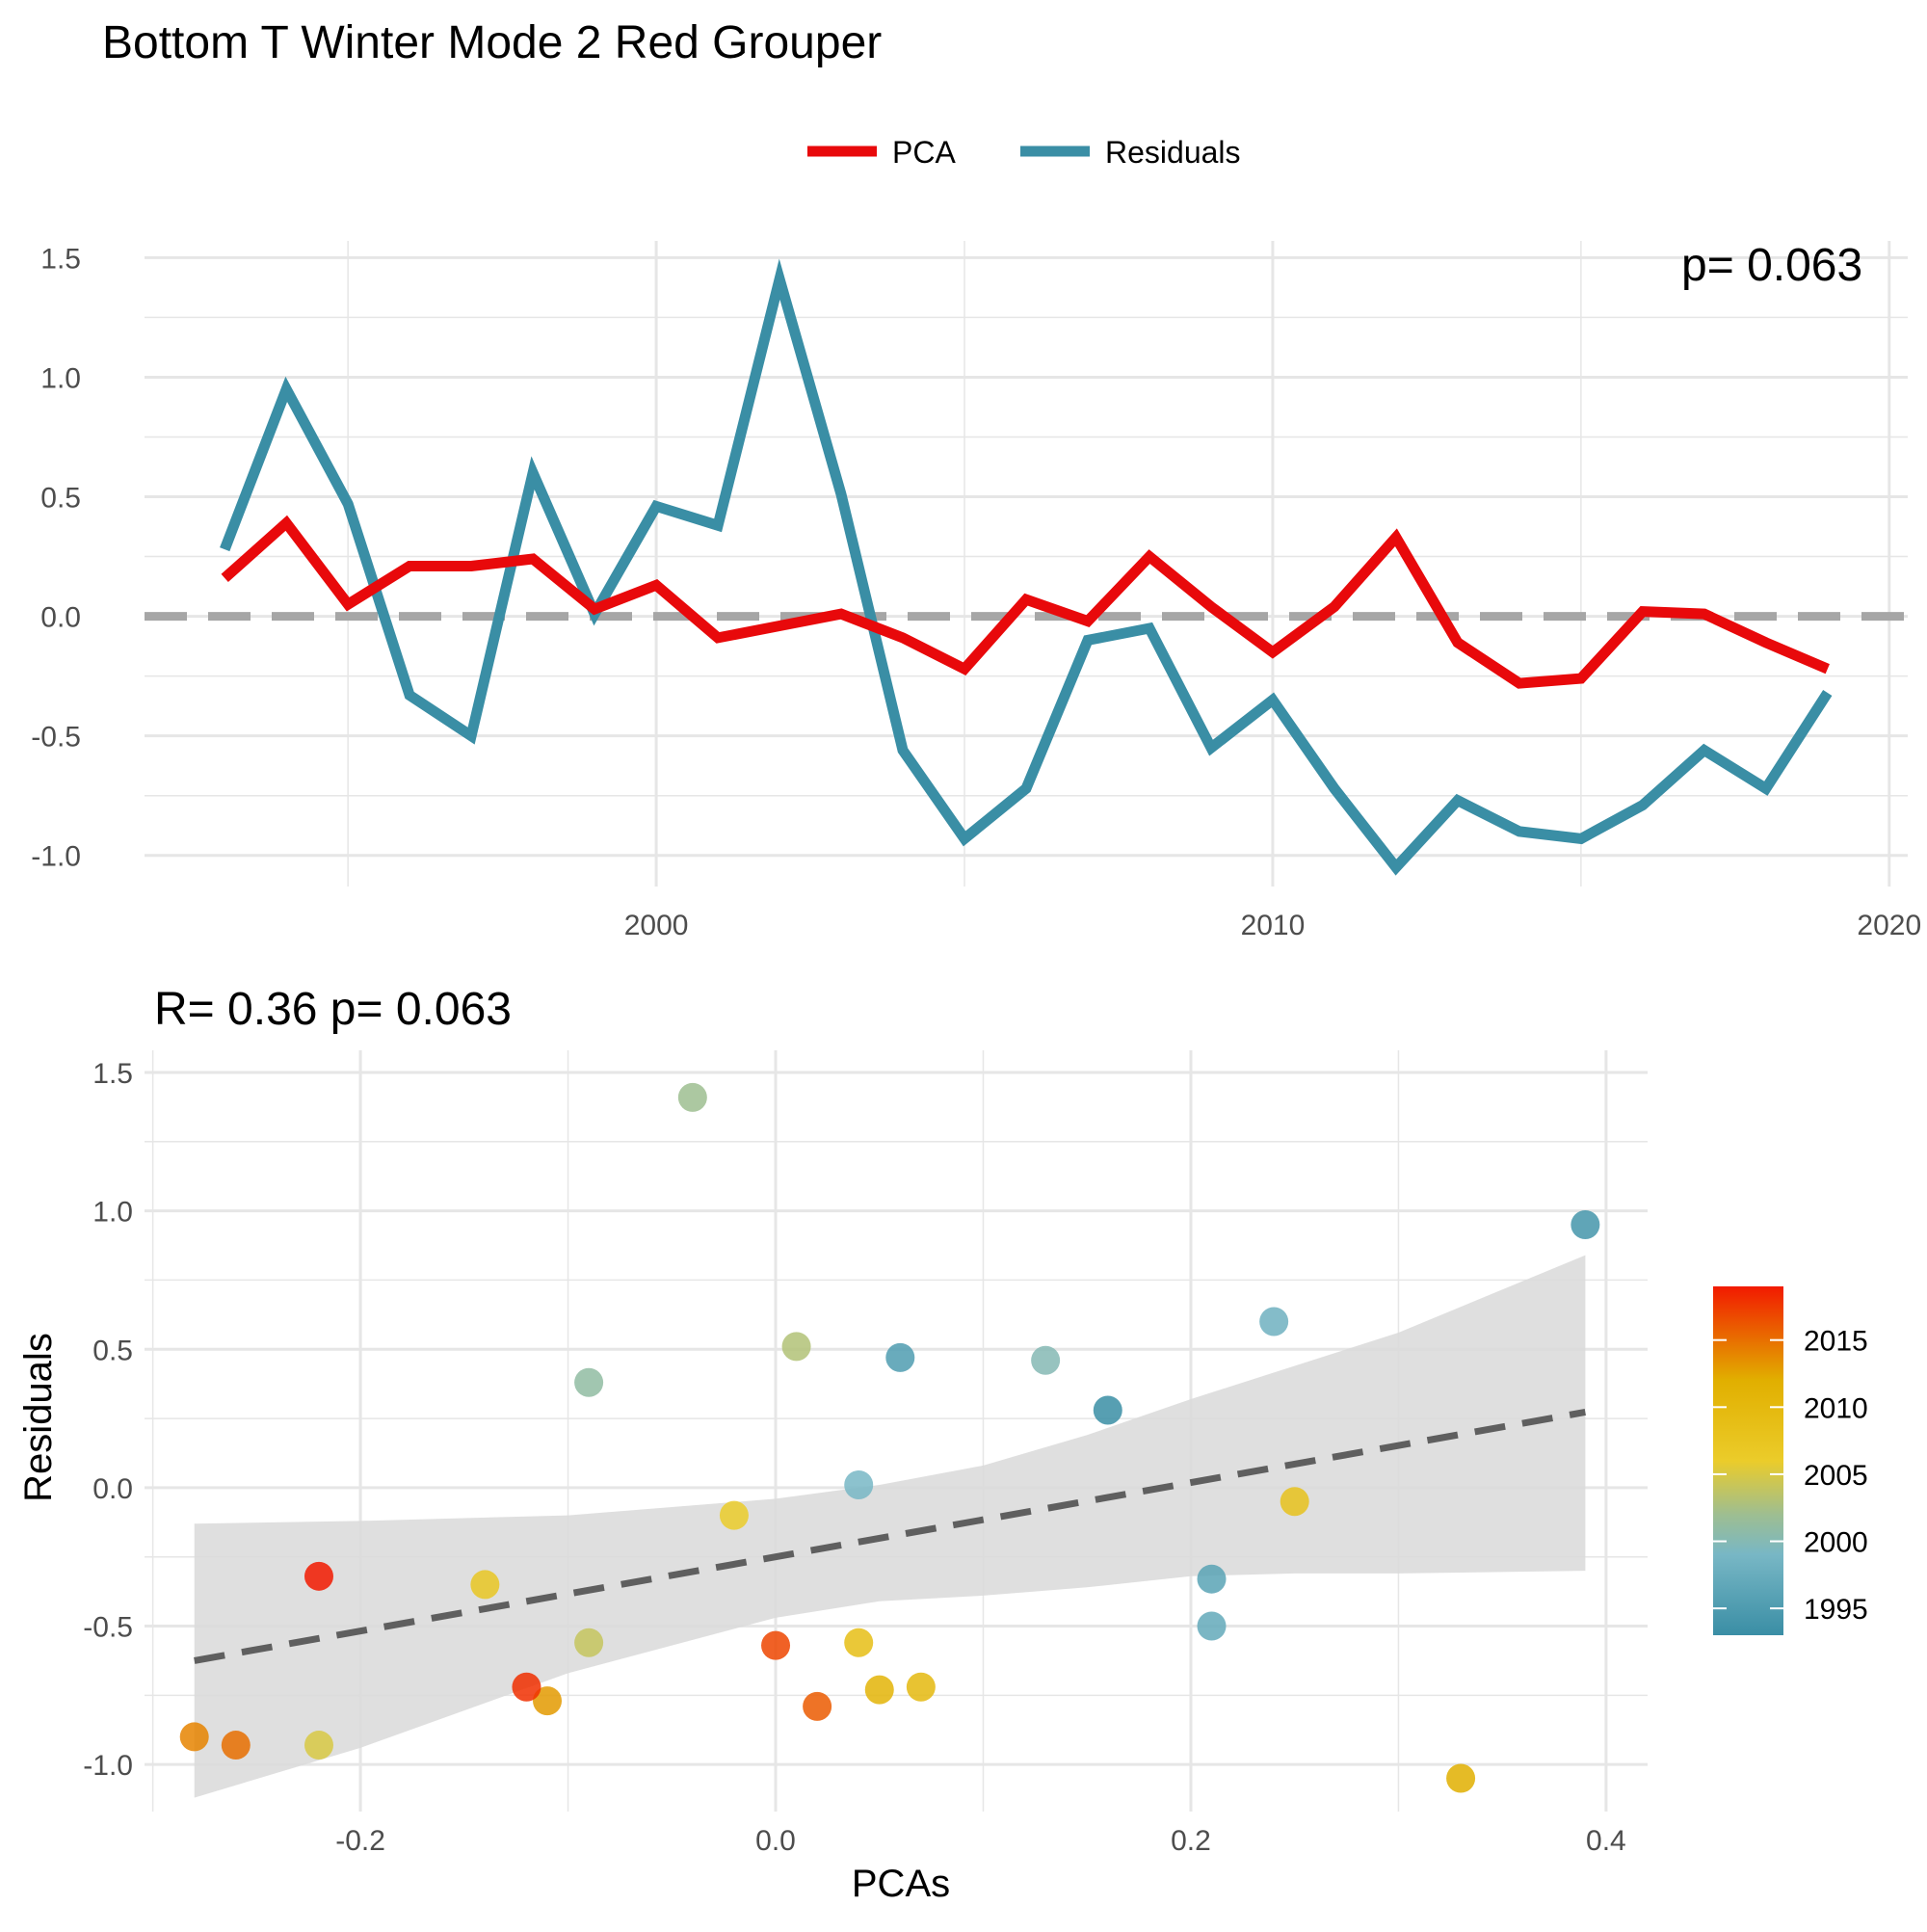 This screenshot has height=1932, width=1927. What do you see at coordinates (900, 1357) in the screenshot?
I see `scatter-point-1995` at bounding box center [900, 1357].